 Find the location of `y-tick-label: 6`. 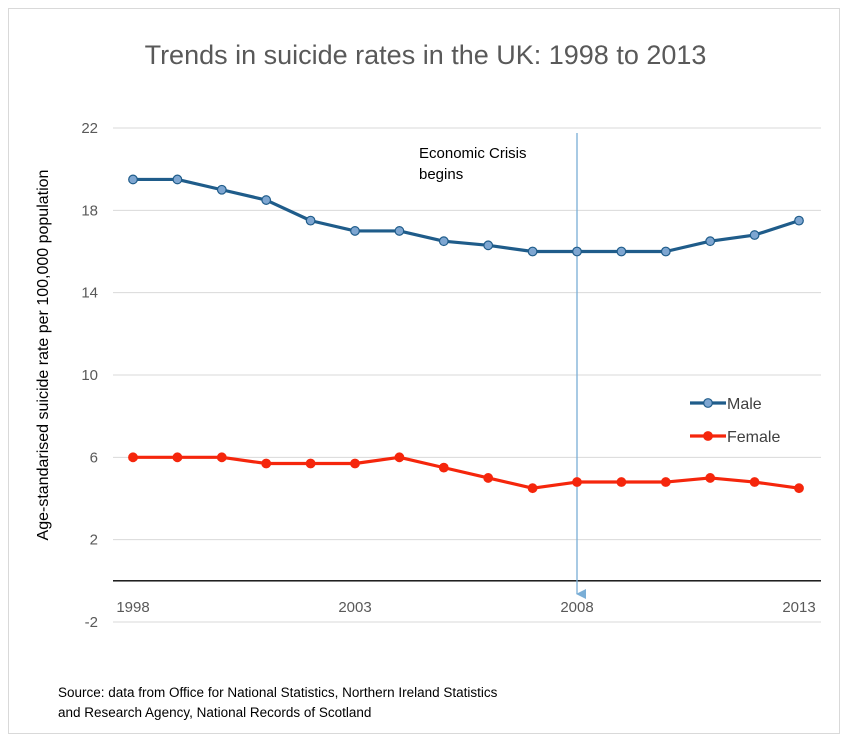

y-tick-label: 6 is located at coordinates (94, 457).